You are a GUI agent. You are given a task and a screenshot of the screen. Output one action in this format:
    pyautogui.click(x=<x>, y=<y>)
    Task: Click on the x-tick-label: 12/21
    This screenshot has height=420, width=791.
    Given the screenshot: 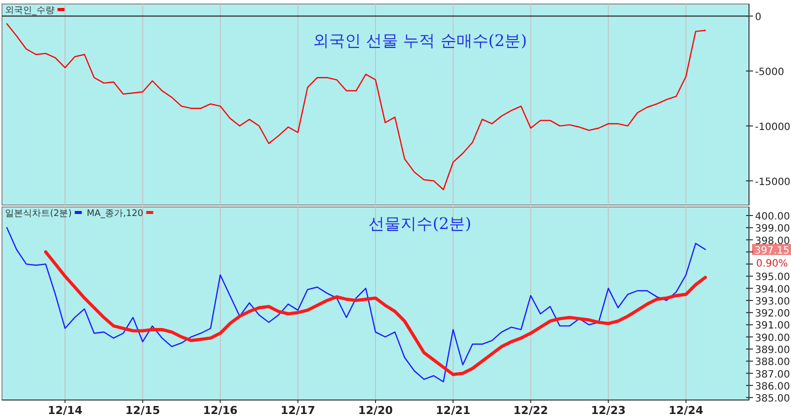 What is the action you would take?
    pyautogui.click(x=453, y=410)
    